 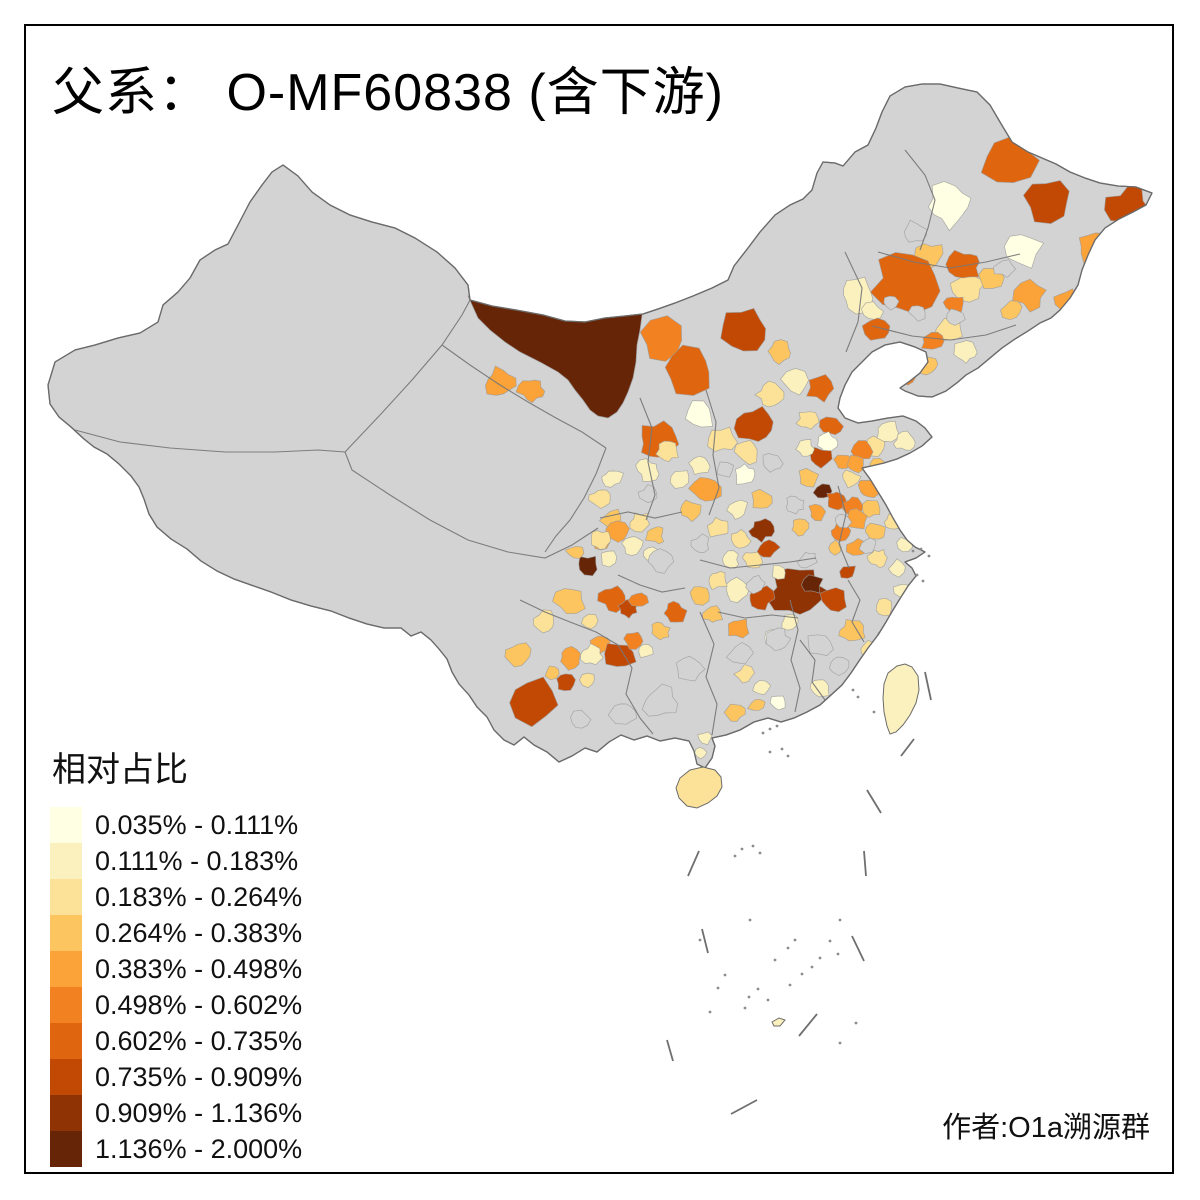 I want to click on legend-row: 0.909% - 1.136%, so click(x=176, y=1113).